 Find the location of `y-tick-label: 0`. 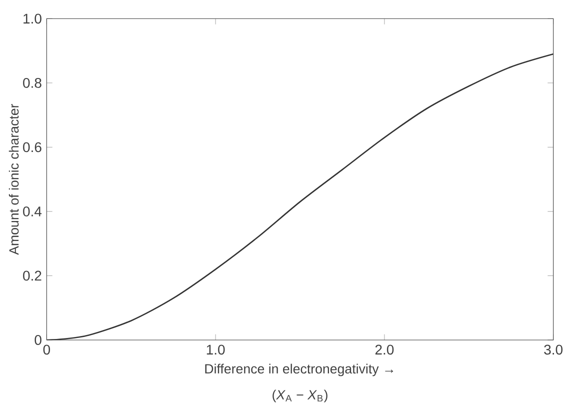

y-tick-label: 0 is located at coordinates (38, 340).